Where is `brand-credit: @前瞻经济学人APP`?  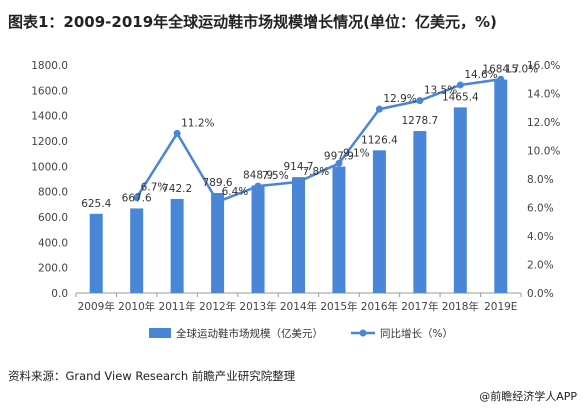
brand-credit: @前瞻经济学人APP is located at coordinates (528, 396).